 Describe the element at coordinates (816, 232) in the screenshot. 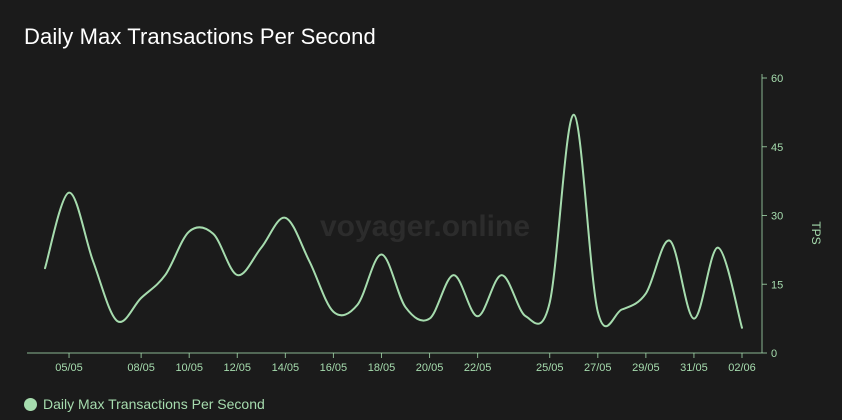

I see `y-axis-title: TPS` at that location.